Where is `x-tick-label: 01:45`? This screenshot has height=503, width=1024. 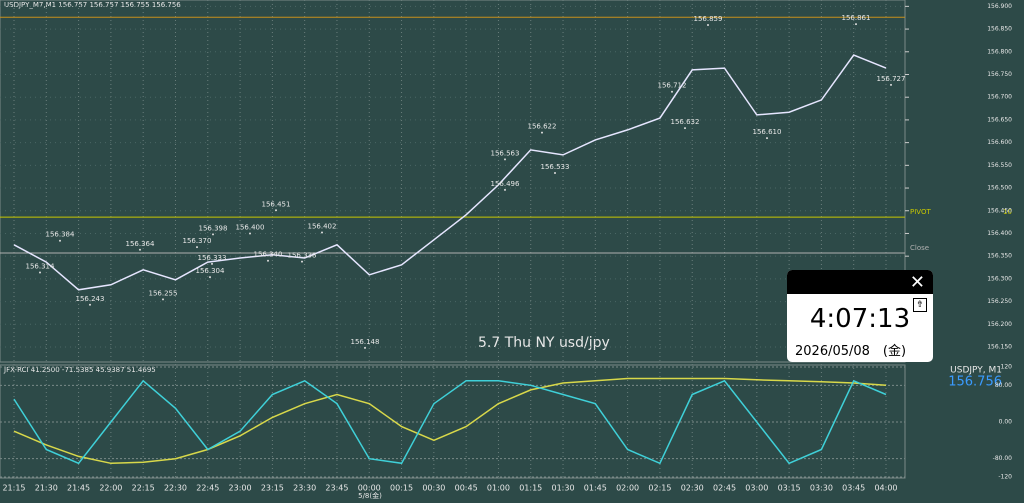 x-tick-label: 01:45 is located at coordinates (595, 488).